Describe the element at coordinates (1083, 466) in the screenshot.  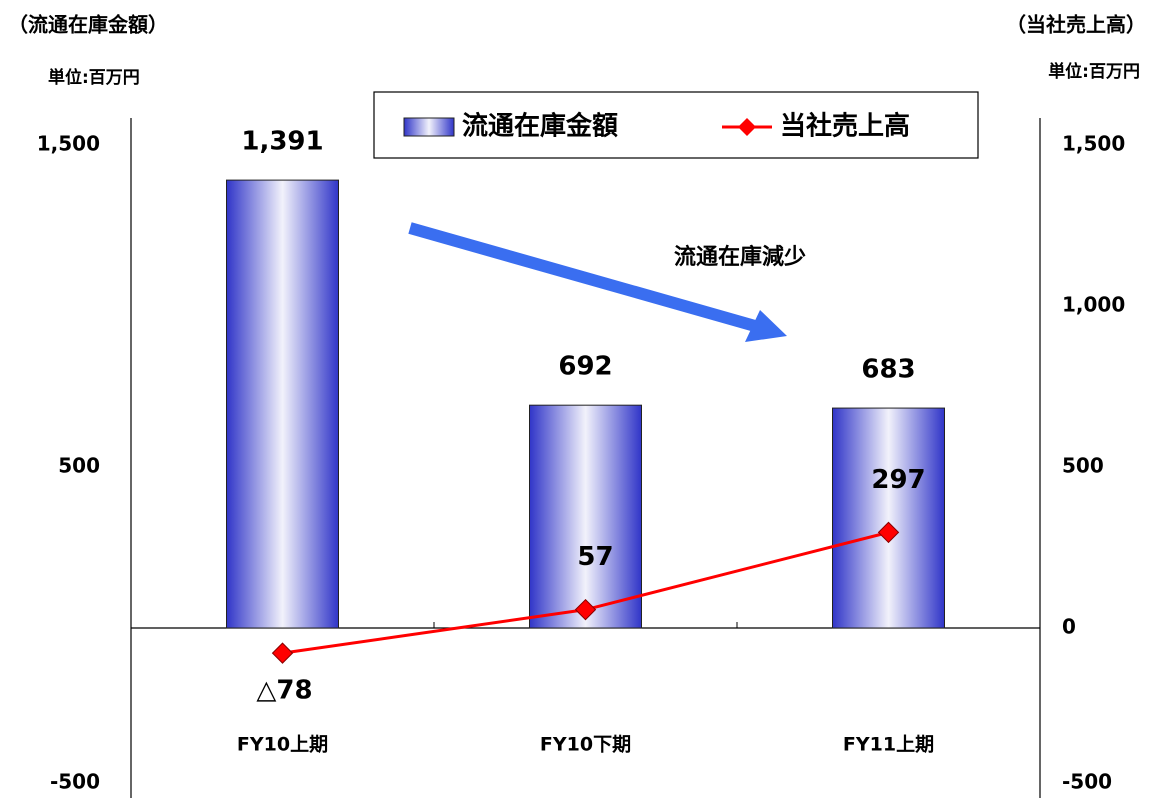
I see `y2-tick-label: 500` at that location.